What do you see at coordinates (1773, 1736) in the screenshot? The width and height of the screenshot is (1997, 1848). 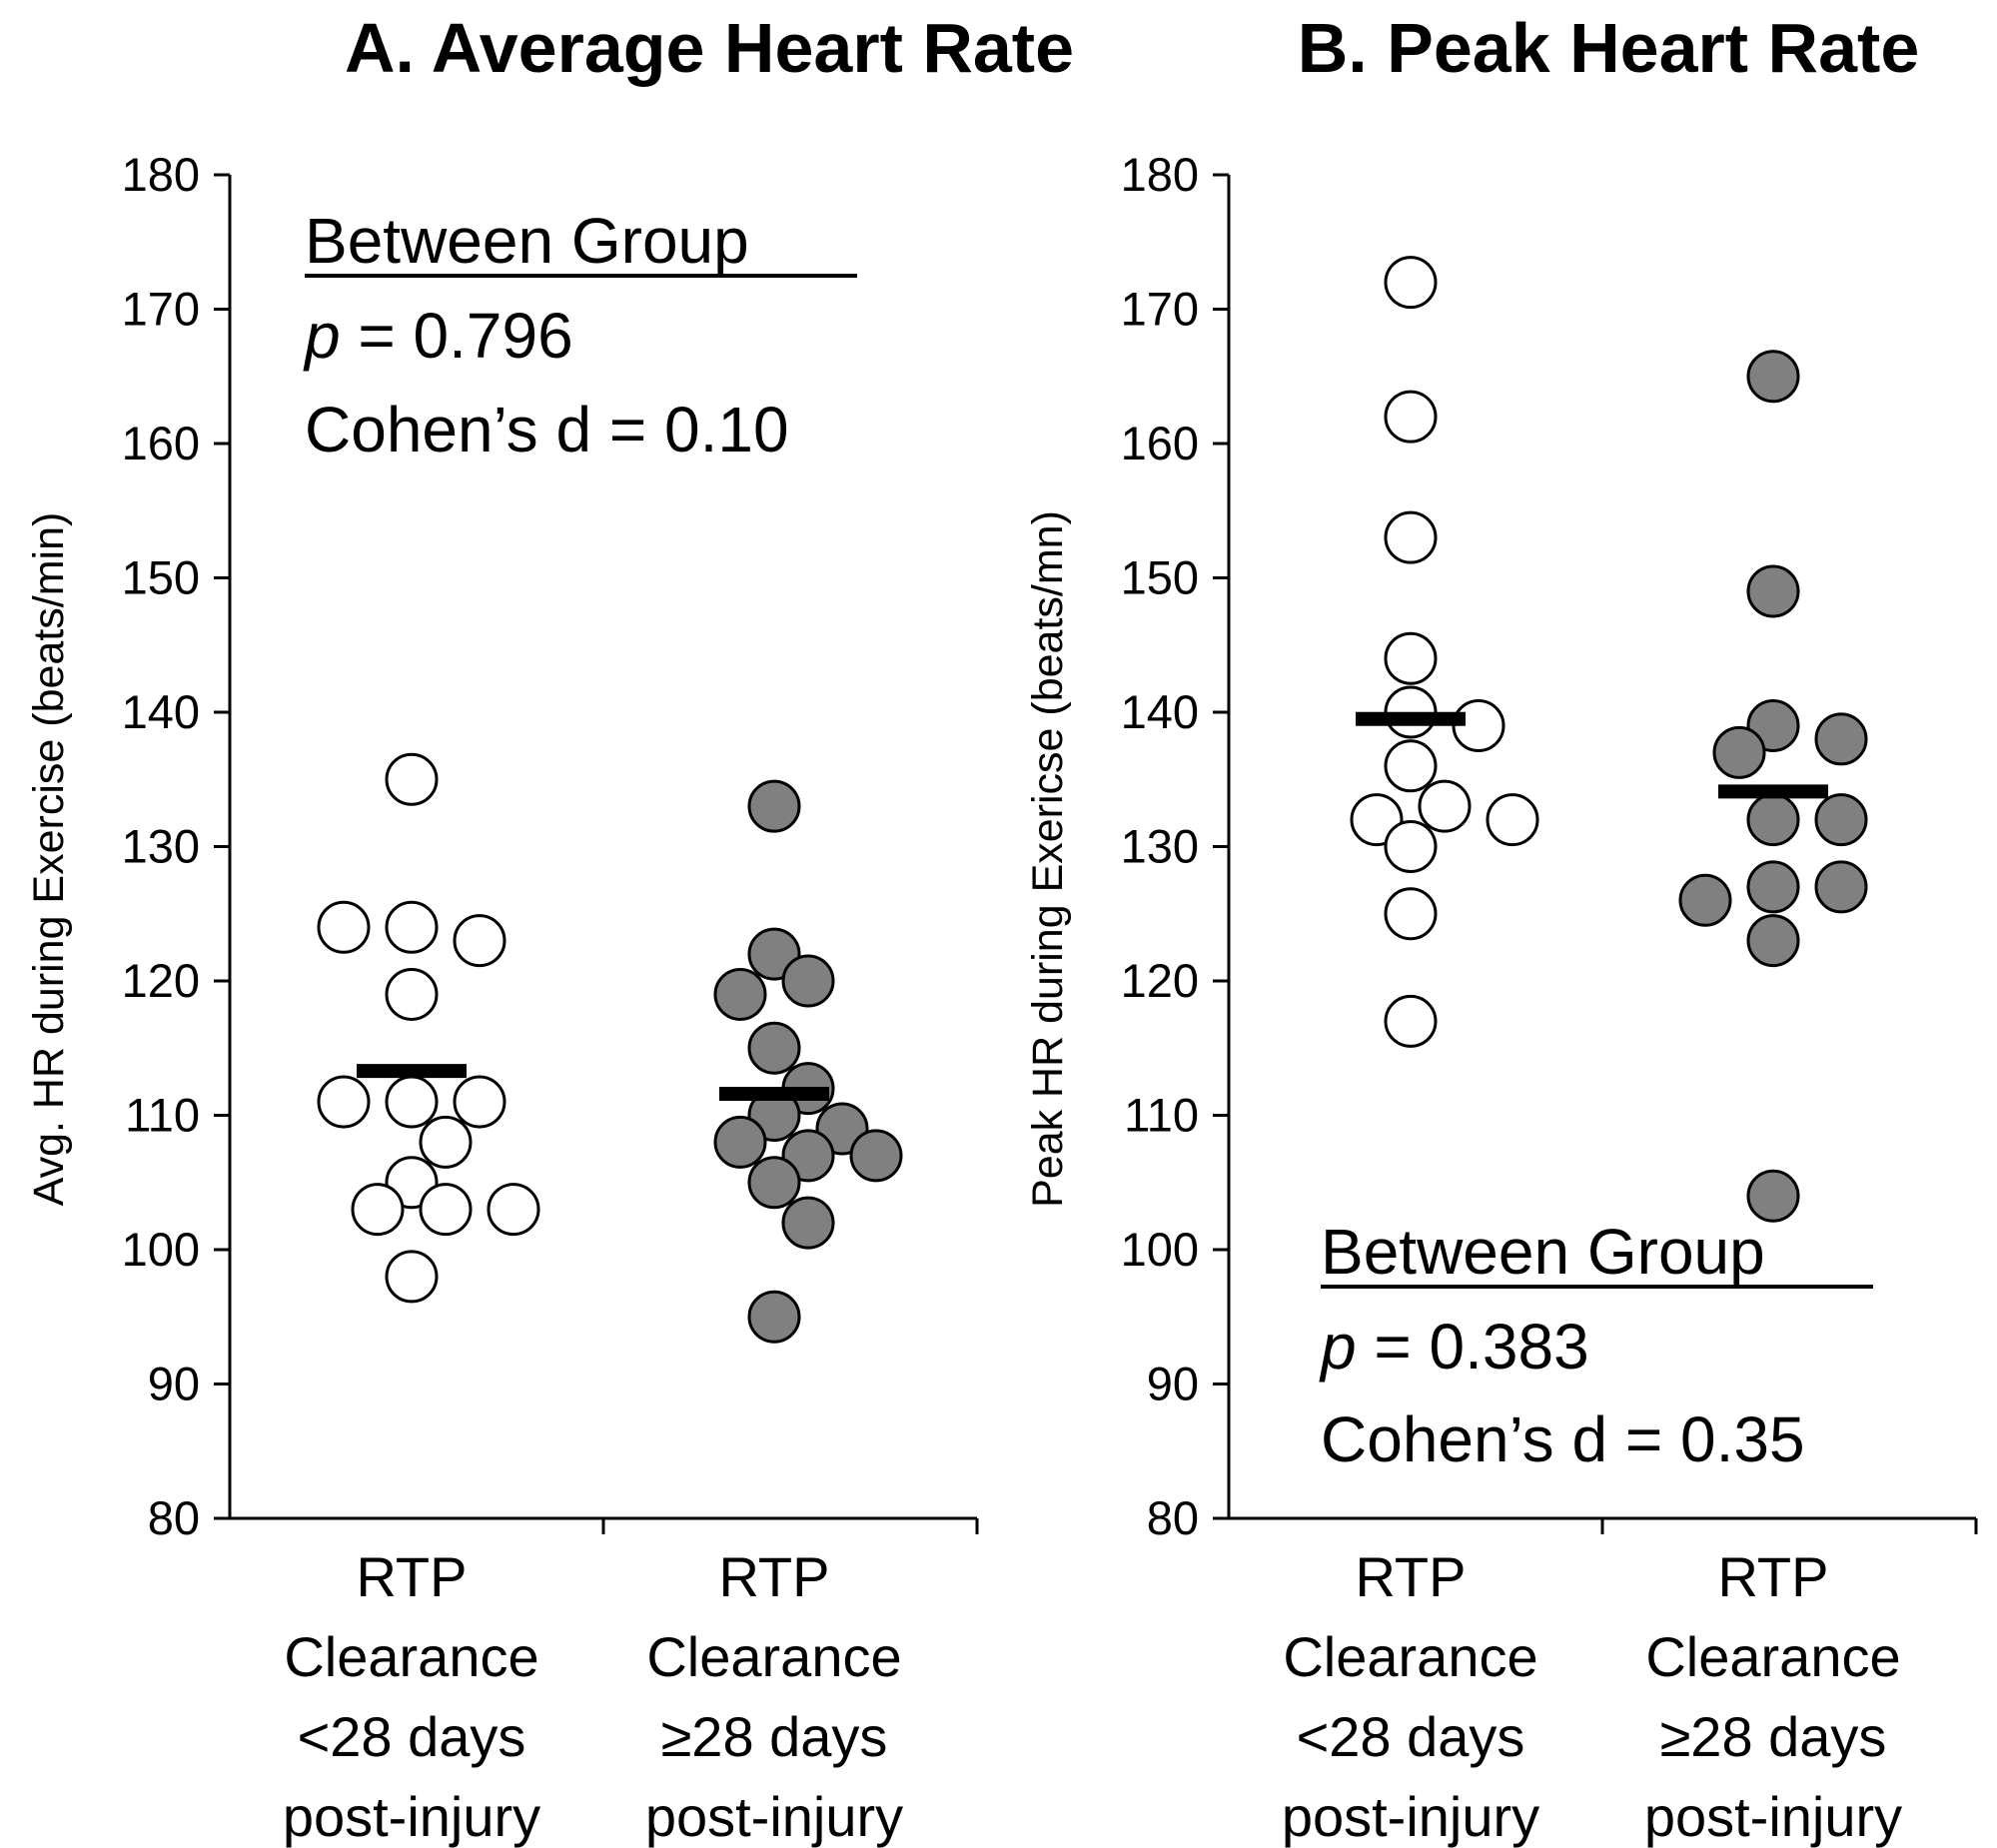 I see `panel-b-category-label: ≥28 days` at bounding box center [1773, 1736].